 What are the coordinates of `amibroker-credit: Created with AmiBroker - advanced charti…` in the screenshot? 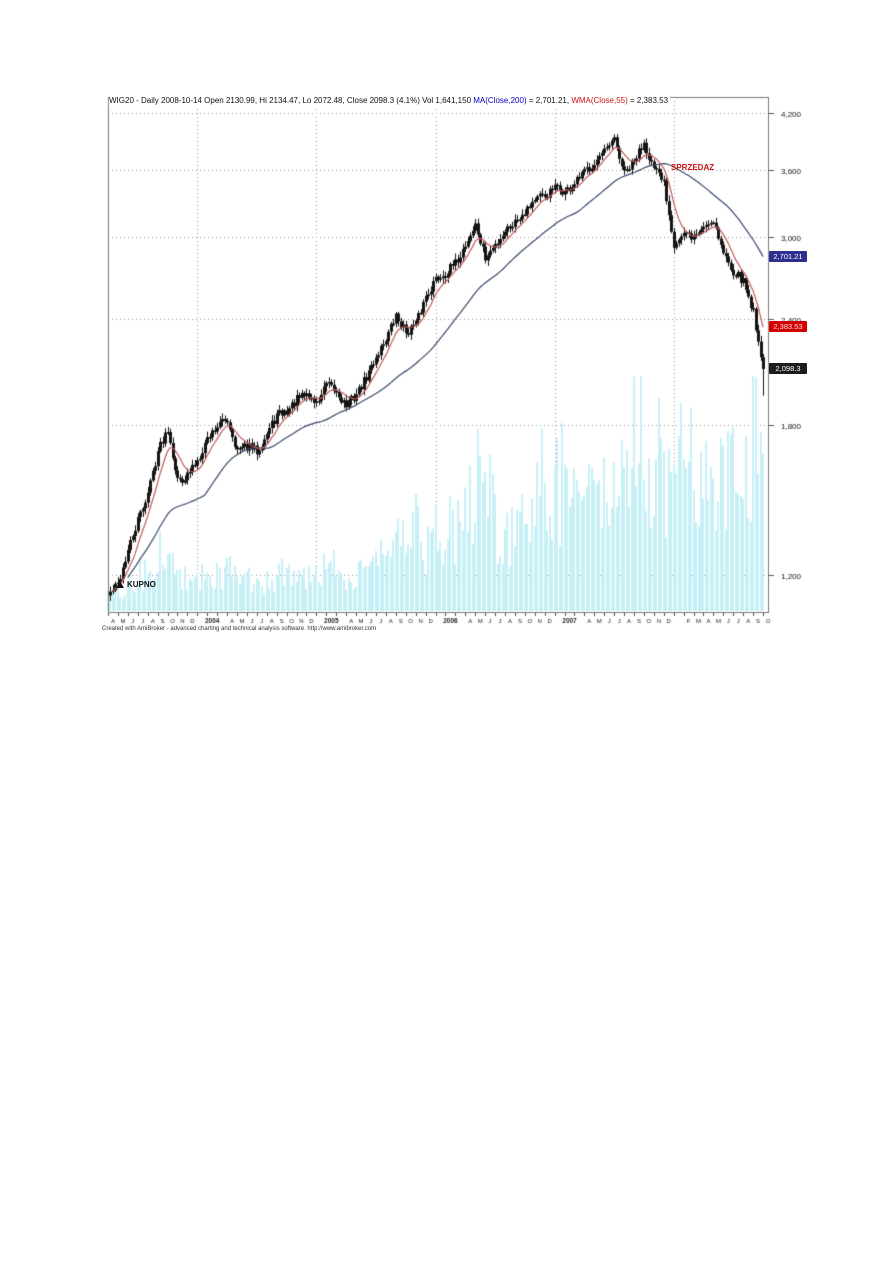 It's located at (239, 629).